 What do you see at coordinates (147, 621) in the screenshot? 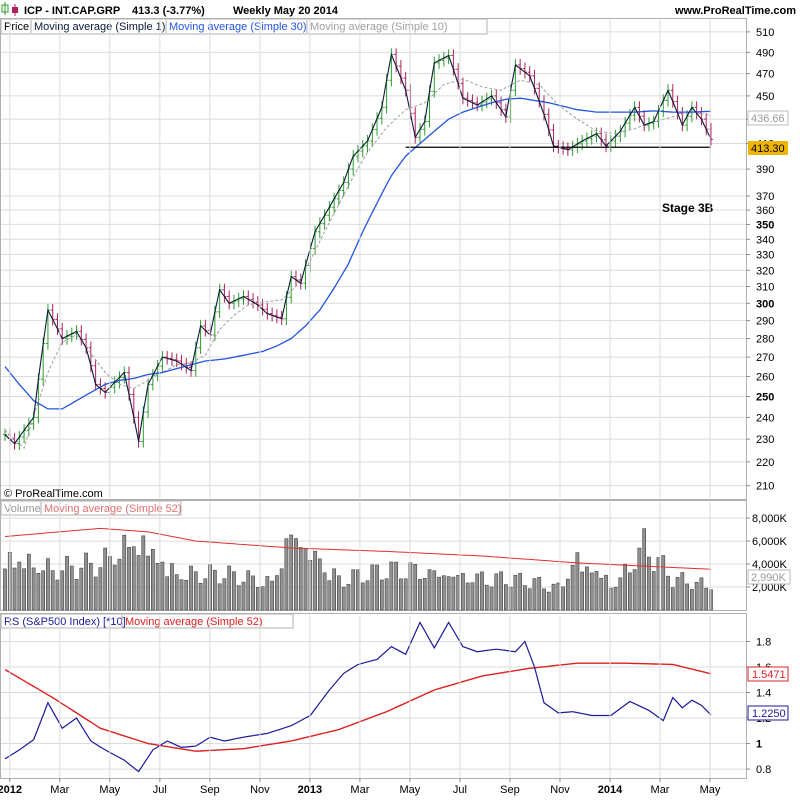
I see `rs-legend-box` at bounding box center [147, 621].